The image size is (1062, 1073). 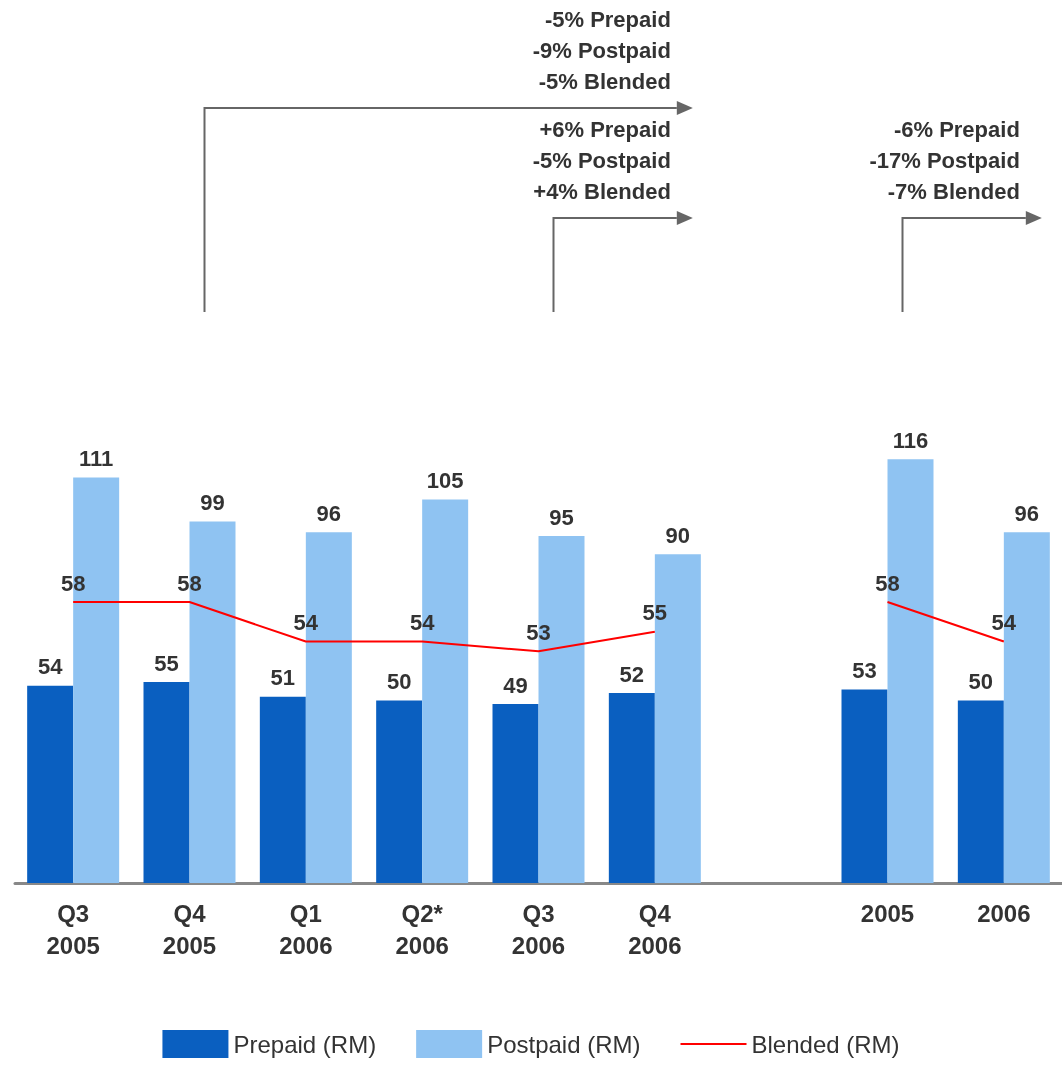 I want to click on legend-label: Blended (RM), so click(x=825, y=1044).